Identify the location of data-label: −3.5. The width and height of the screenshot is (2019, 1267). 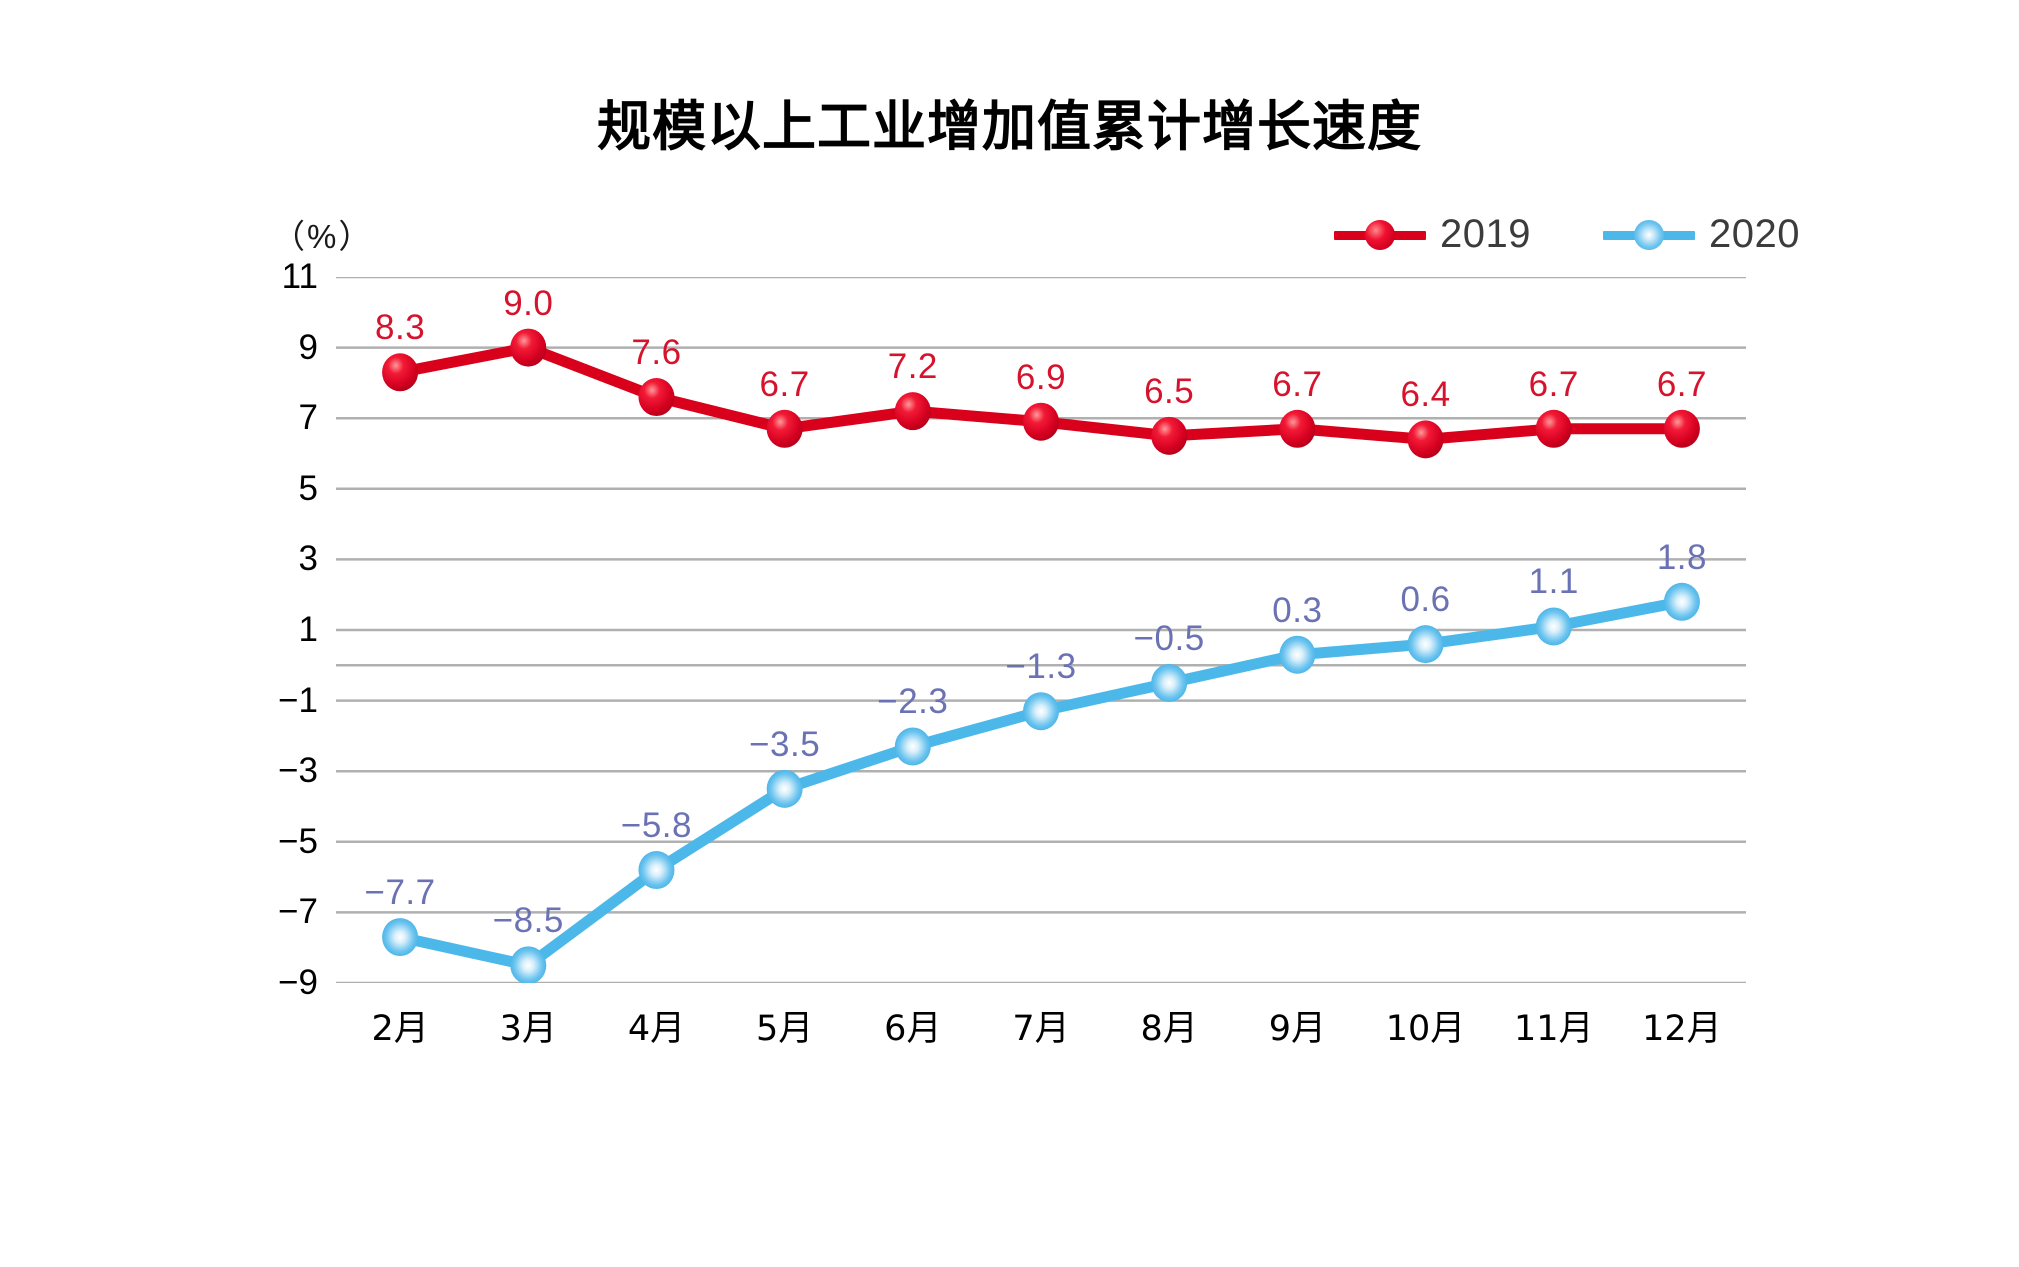
(785, 744).